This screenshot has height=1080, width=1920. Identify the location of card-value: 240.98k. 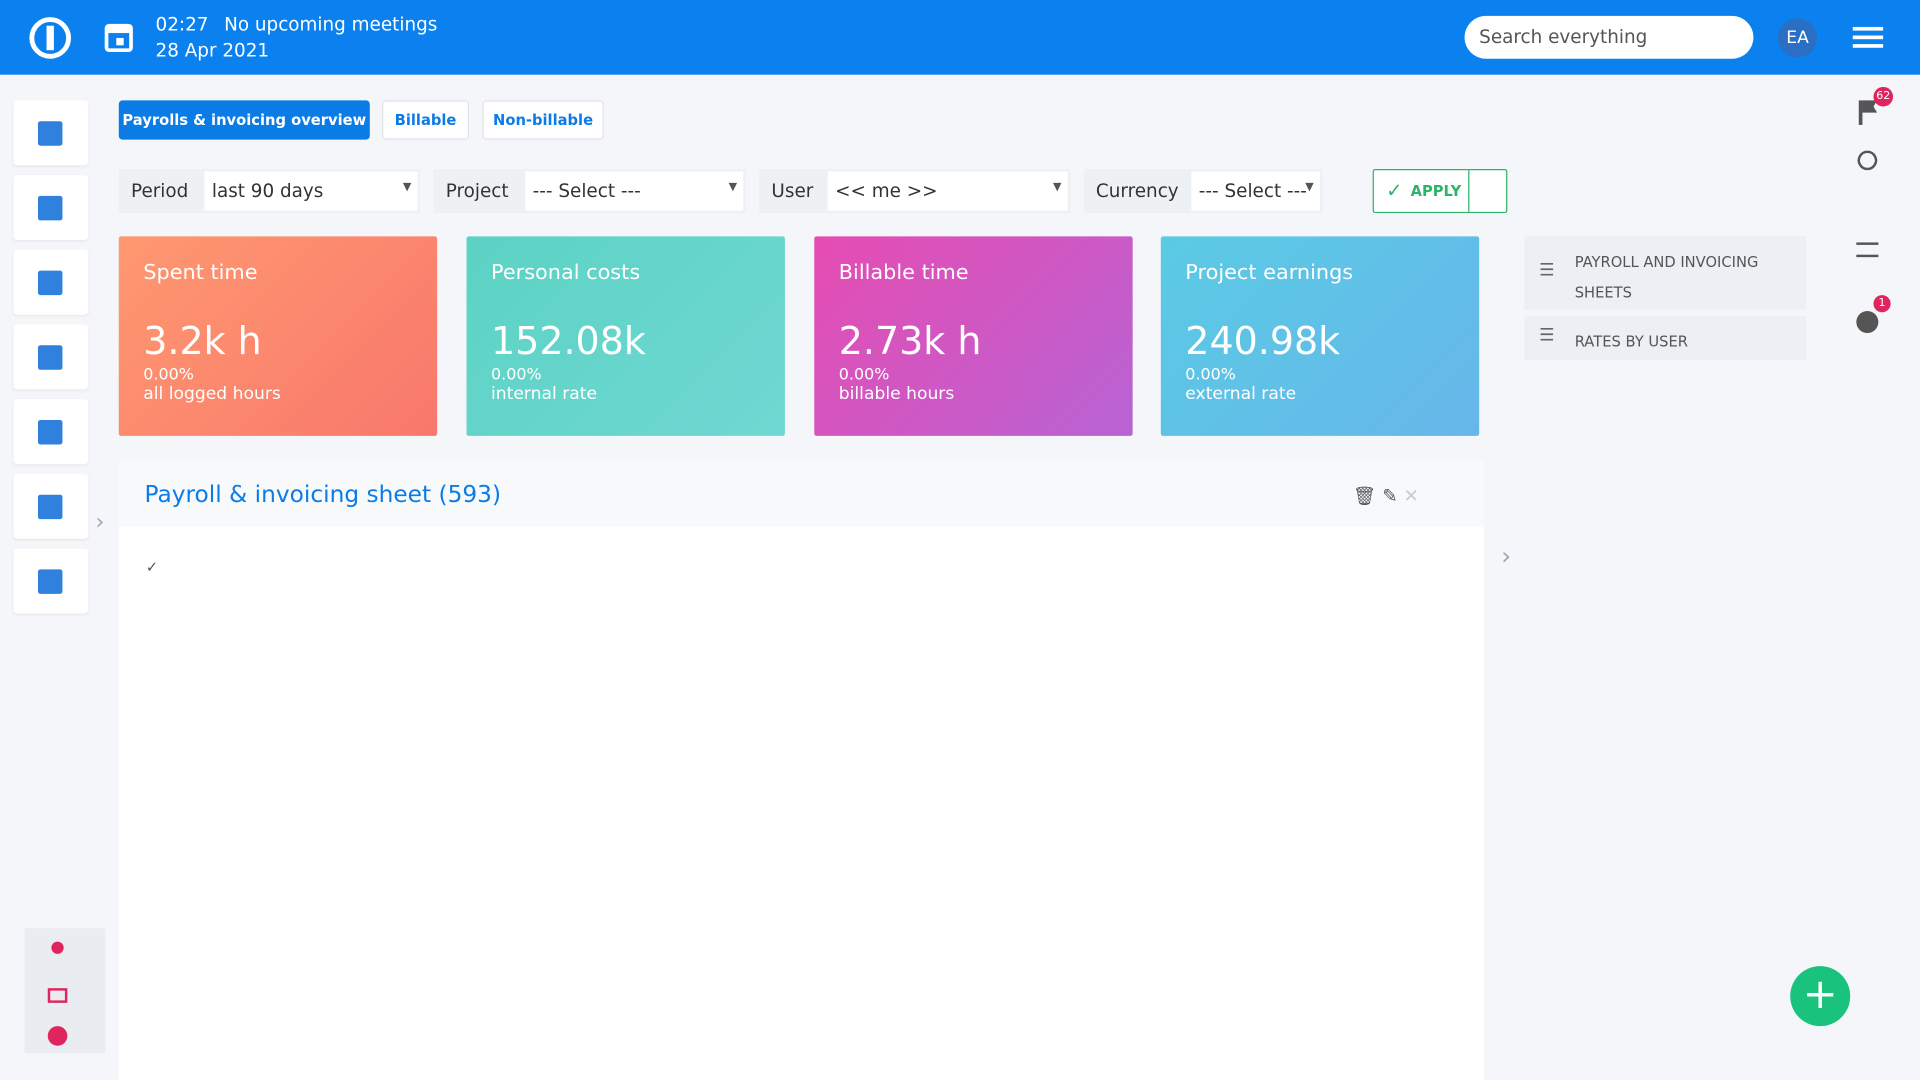
(1263, 341).